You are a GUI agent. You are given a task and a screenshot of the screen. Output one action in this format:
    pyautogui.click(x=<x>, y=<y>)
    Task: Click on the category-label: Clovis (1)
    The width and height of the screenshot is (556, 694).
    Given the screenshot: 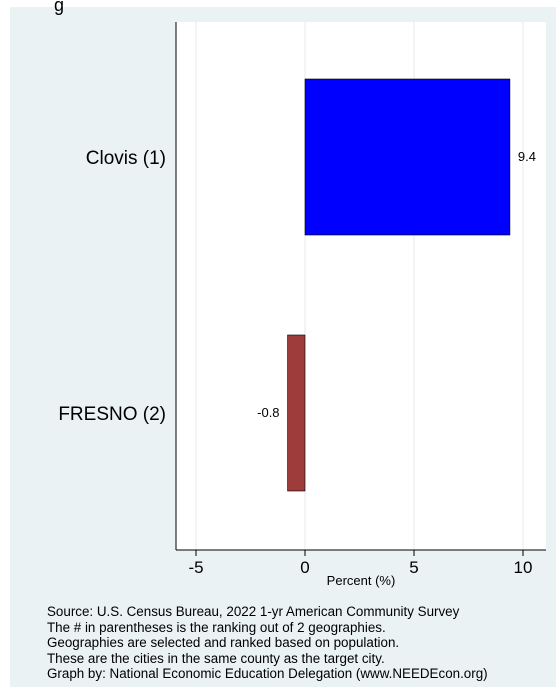 What is the action you would take?
    pyautogui.click(x=126, y=158)
    